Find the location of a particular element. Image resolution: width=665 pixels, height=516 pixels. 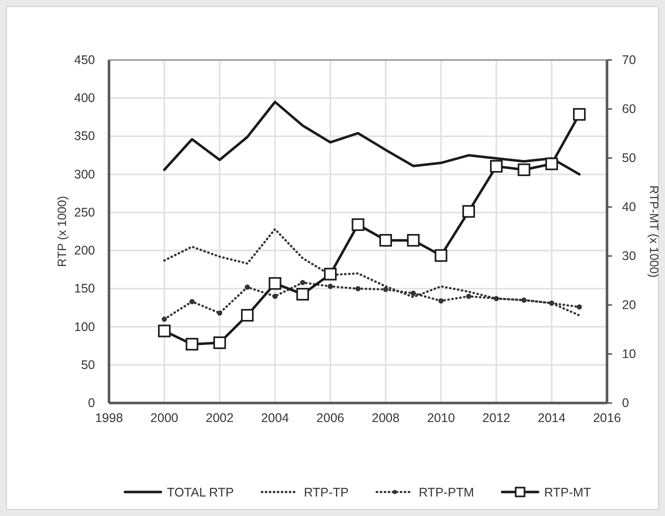

x-tick-label: 2006 is located at coordinates (330, 417).